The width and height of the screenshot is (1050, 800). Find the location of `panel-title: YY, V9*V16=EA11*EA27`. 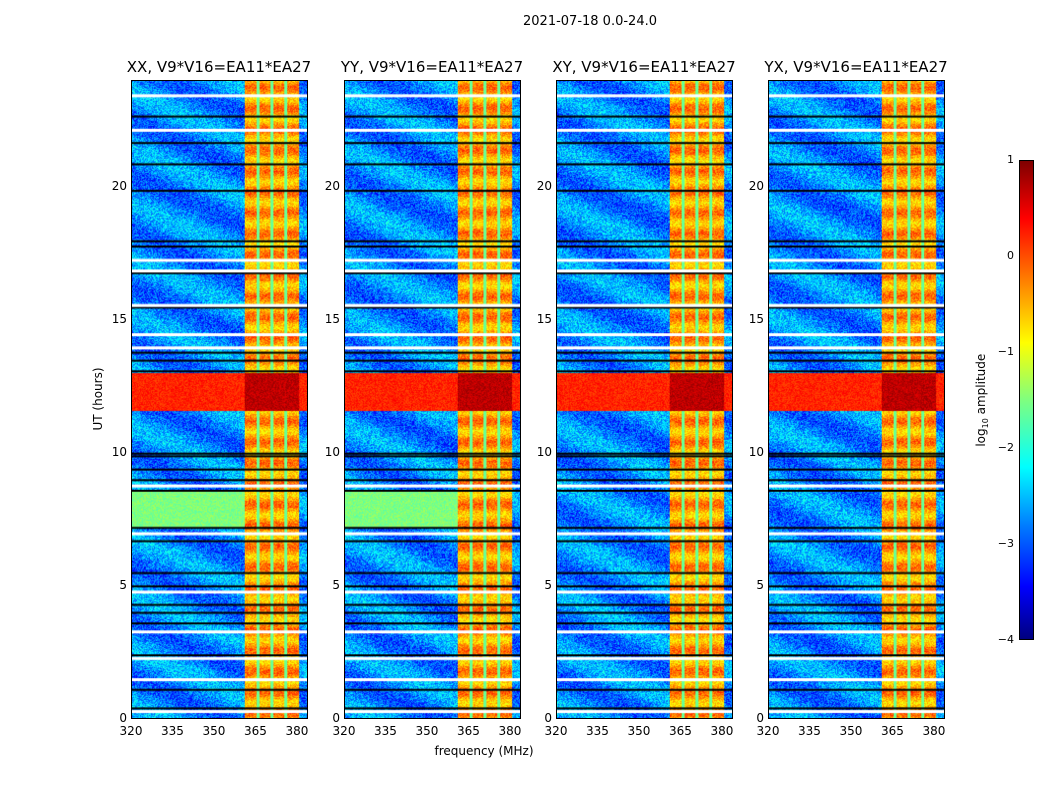

panel-title: YY, V9*V16=EA11*EA27 is located at coordinates (432, 67).